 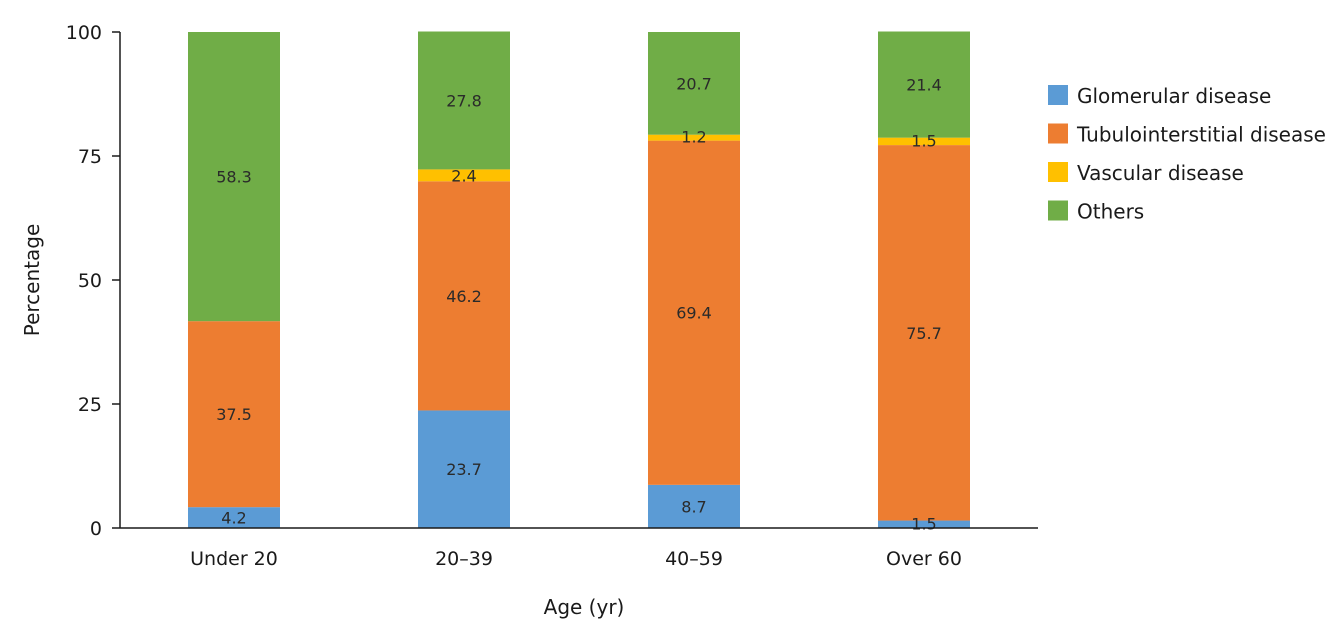 I want to click on x-ticks: Under 20 20–39 40–59 Over 60, so click(x=576, y=559).